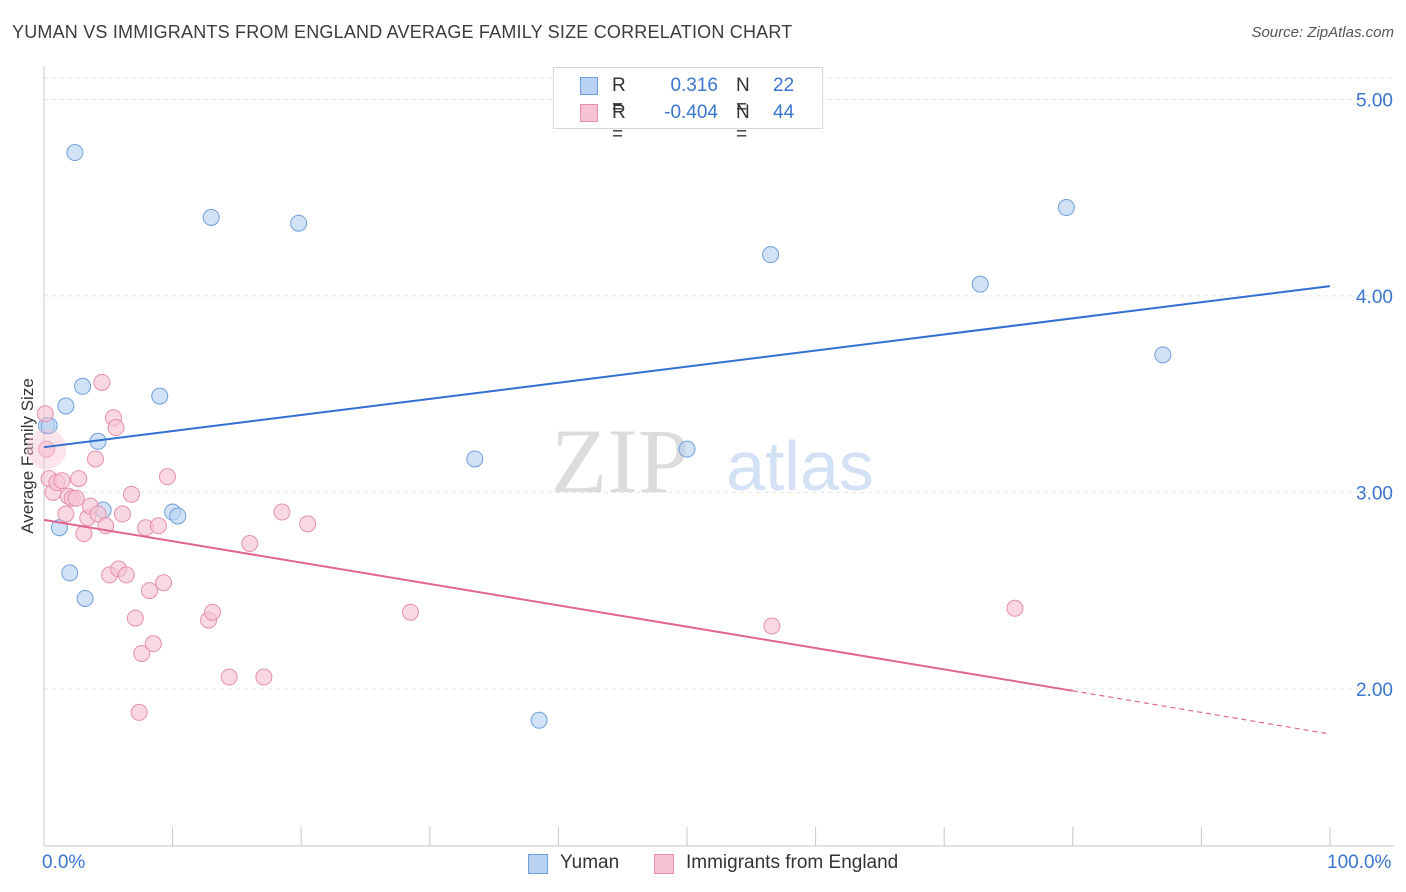  I want to click on bottom-legend-swatch-england, so click(664, 864).